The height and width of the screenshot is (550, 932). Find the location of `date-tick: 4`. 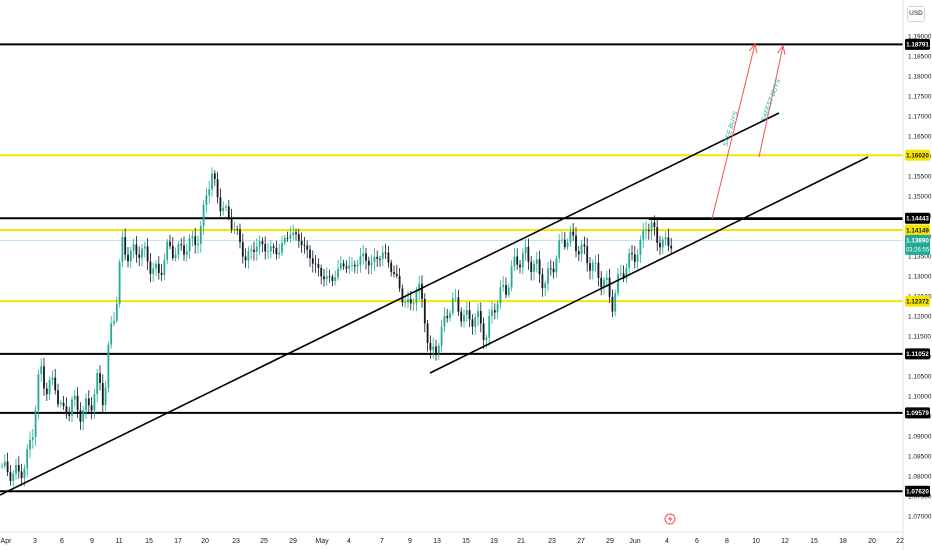

date-tick: 4 is located at coordinates (667, 541).